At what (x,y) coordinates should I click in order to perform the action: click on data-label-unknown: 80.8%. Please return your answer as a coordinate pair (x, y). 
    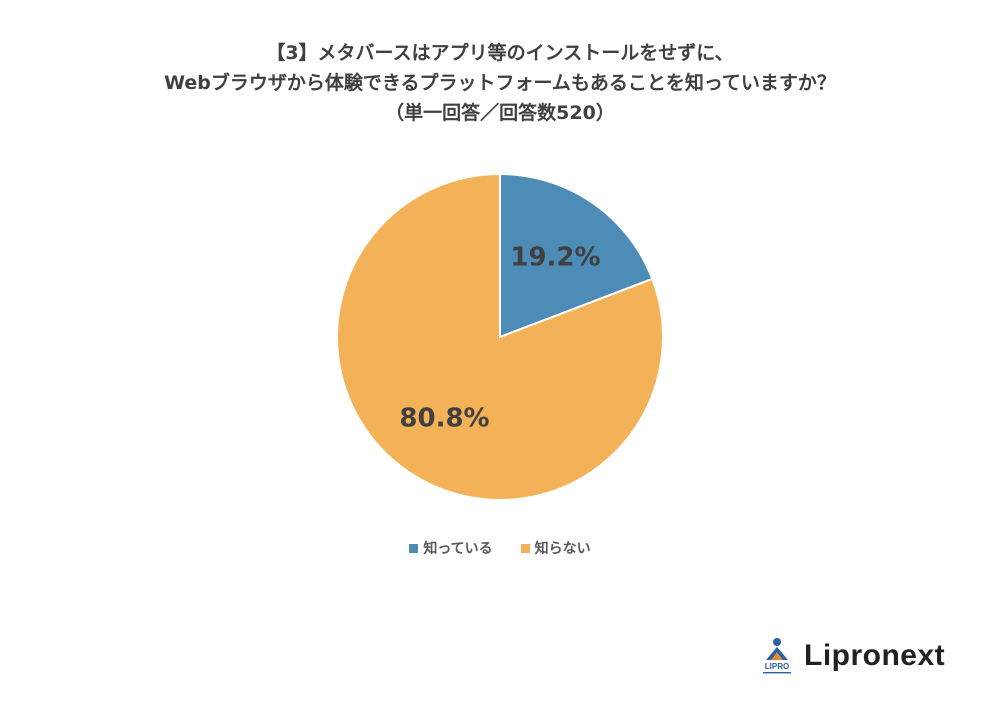
    Looking at the image, I should click on (444, 419).